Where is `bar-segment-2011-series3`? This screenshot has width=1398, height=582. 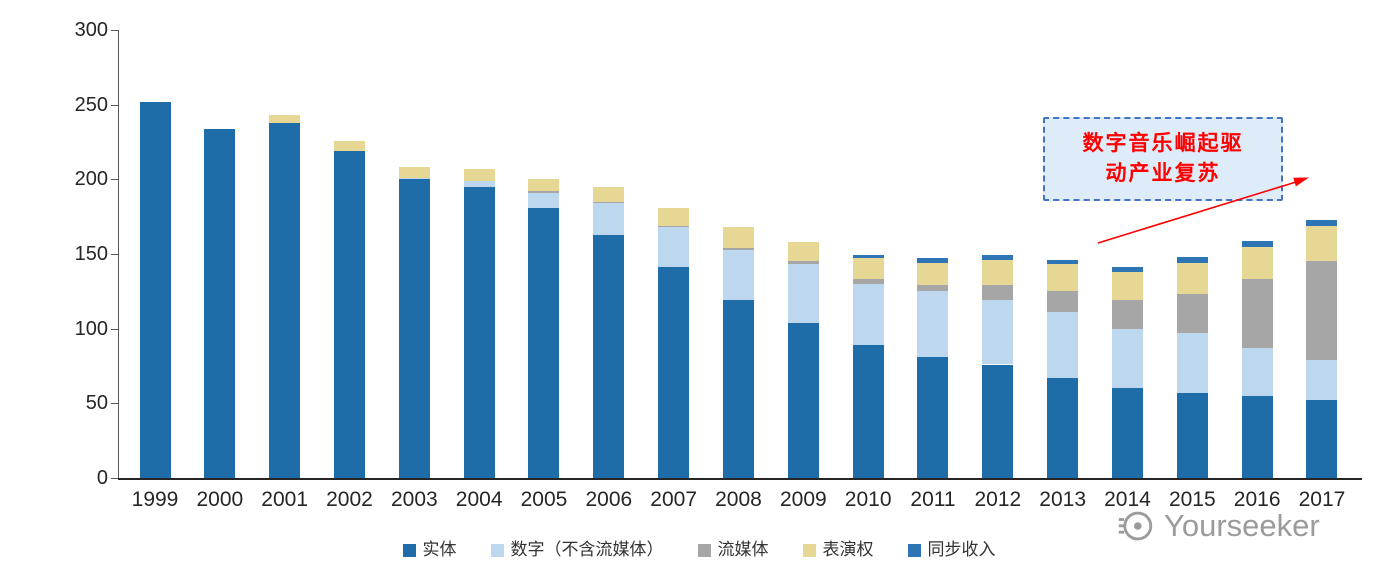 bar-segment-2011-series3 is located at coordinates (933, 274).